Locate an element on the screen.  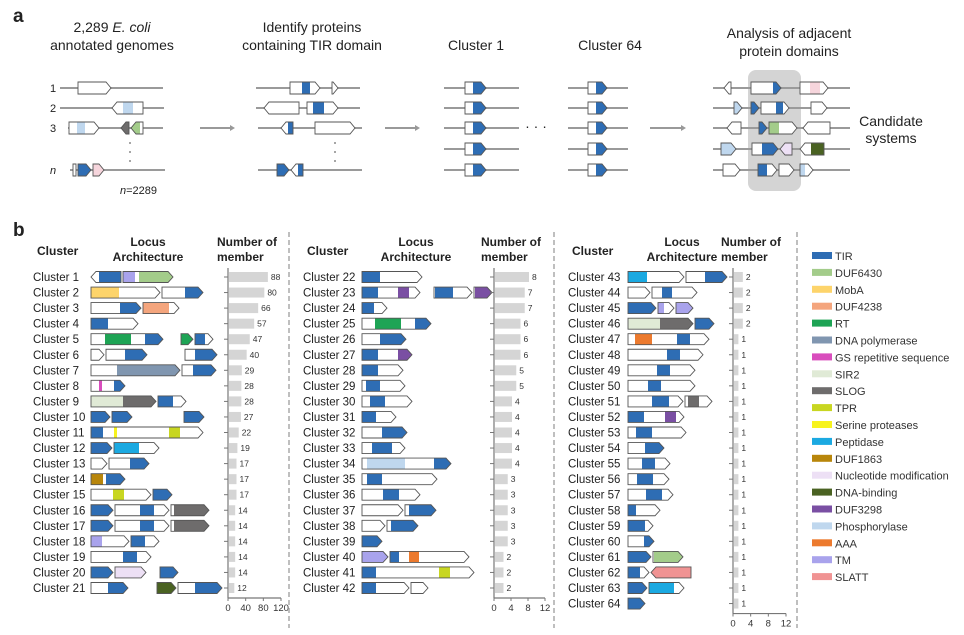
domain-tm is located at coordinates (129, 277).